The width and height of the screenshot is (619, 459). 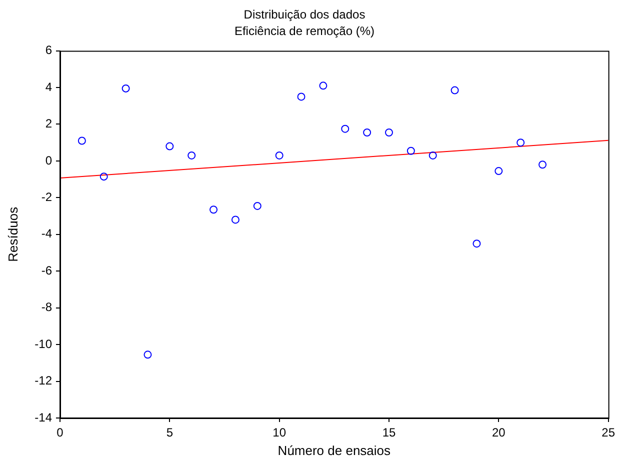 What do you see at coordinates (48, 87) in the screenshot?
I see `y-tick-label: 4` at bounding box center [48, 87].